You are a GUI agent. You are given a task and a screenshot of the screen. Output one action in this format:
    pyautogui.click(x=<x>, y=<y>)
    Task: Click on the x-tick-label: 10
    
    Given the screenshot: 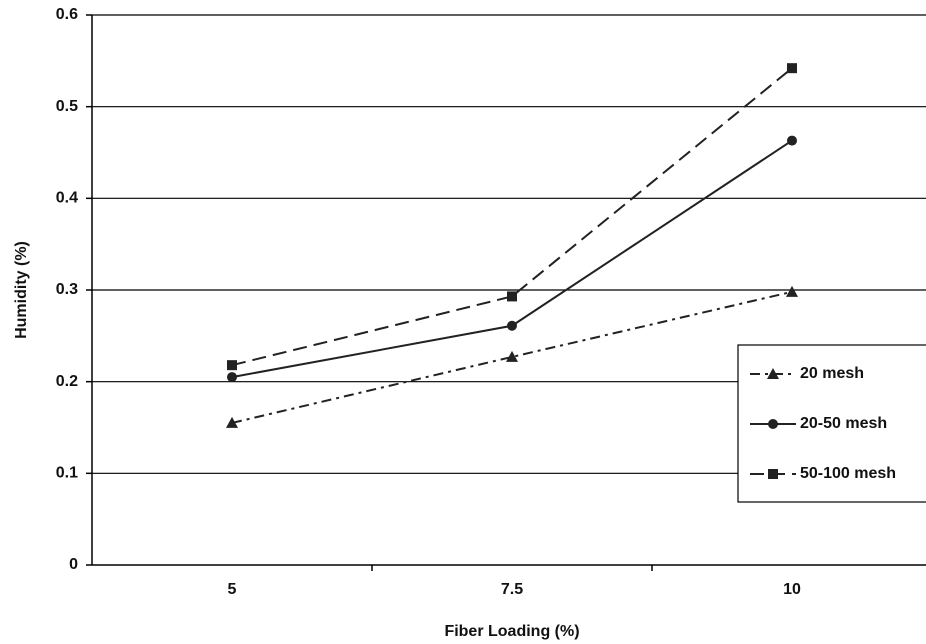 What is the action you would take?
    pyautogui.click(x=792, y=589)
    